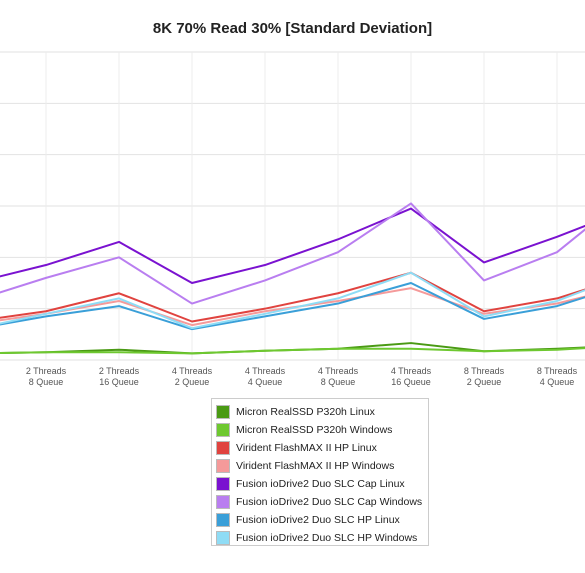 The height and width of the screenshot is (573, 585). Describe the element at coordinates (192, 376) in the screenshot. I see `x-tick-label: 4 Threads 2 Queue` at that location.